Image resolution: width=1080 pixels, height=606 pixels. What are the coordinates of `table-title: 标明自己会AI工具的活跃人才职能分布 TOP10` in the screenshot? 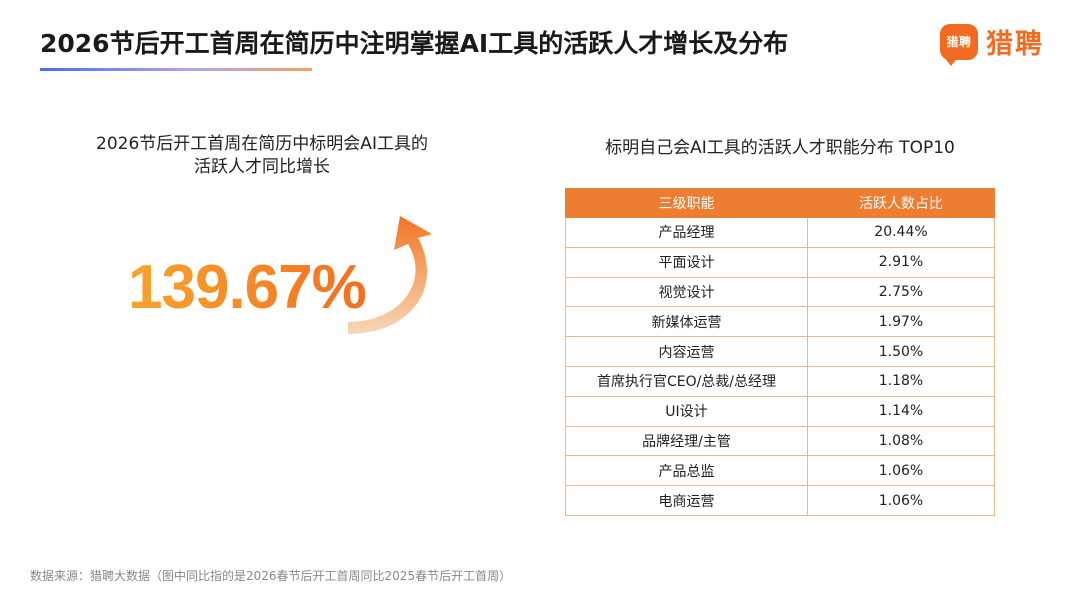 It's located at (780, 148).